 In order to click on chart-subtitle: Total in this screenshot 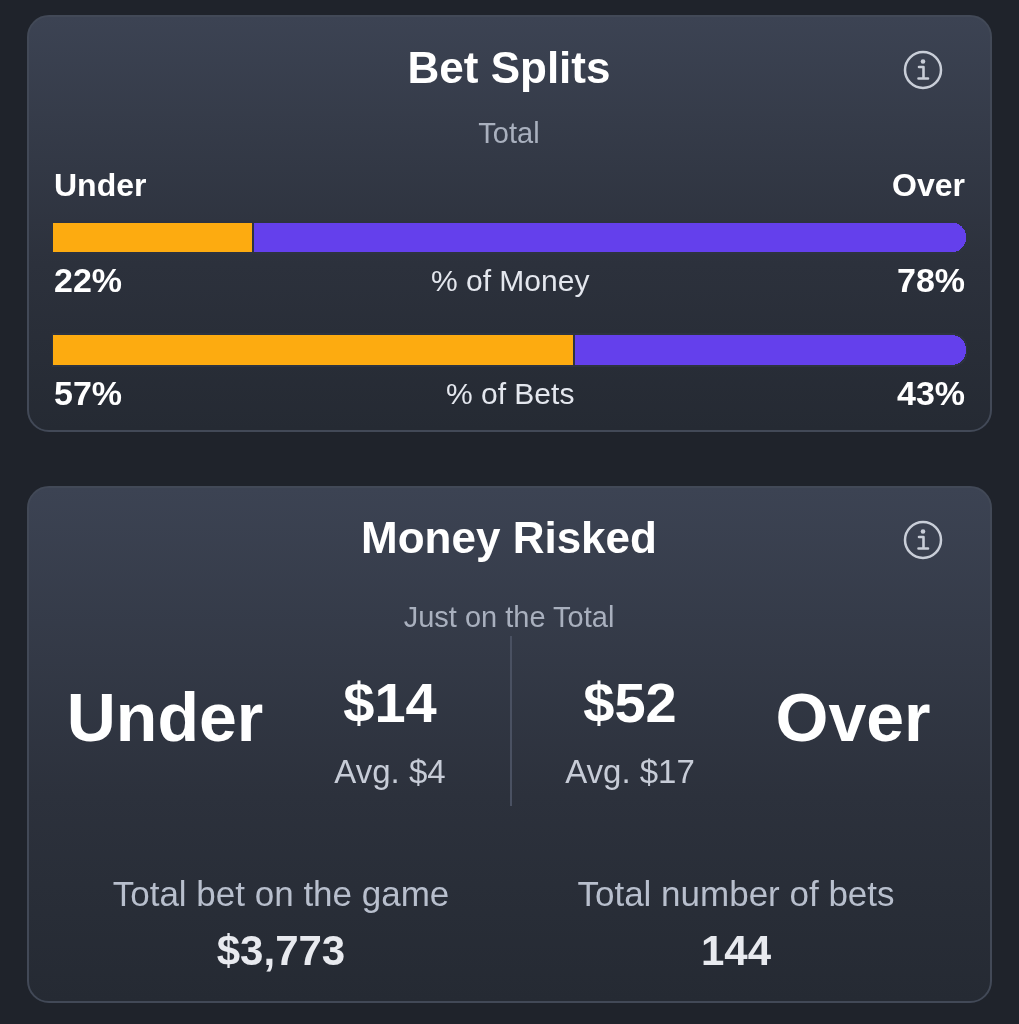, I will do `click(509, 132)`.